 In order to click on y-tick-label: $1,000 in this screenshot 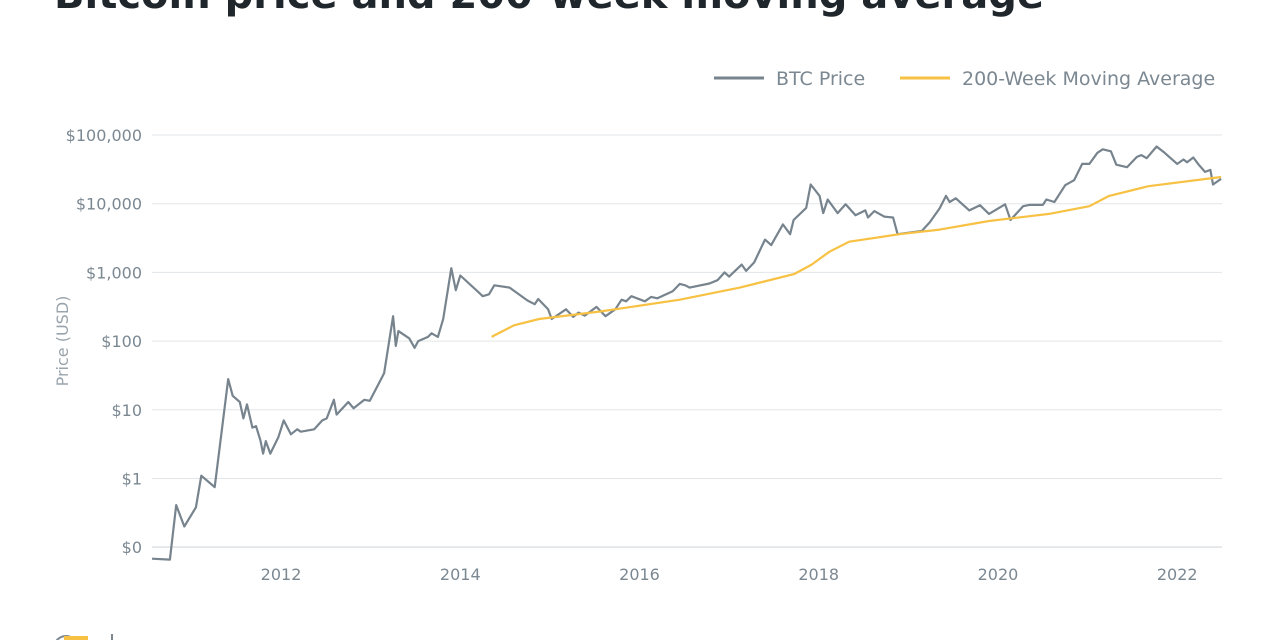, I will do `click(114, 272)`.